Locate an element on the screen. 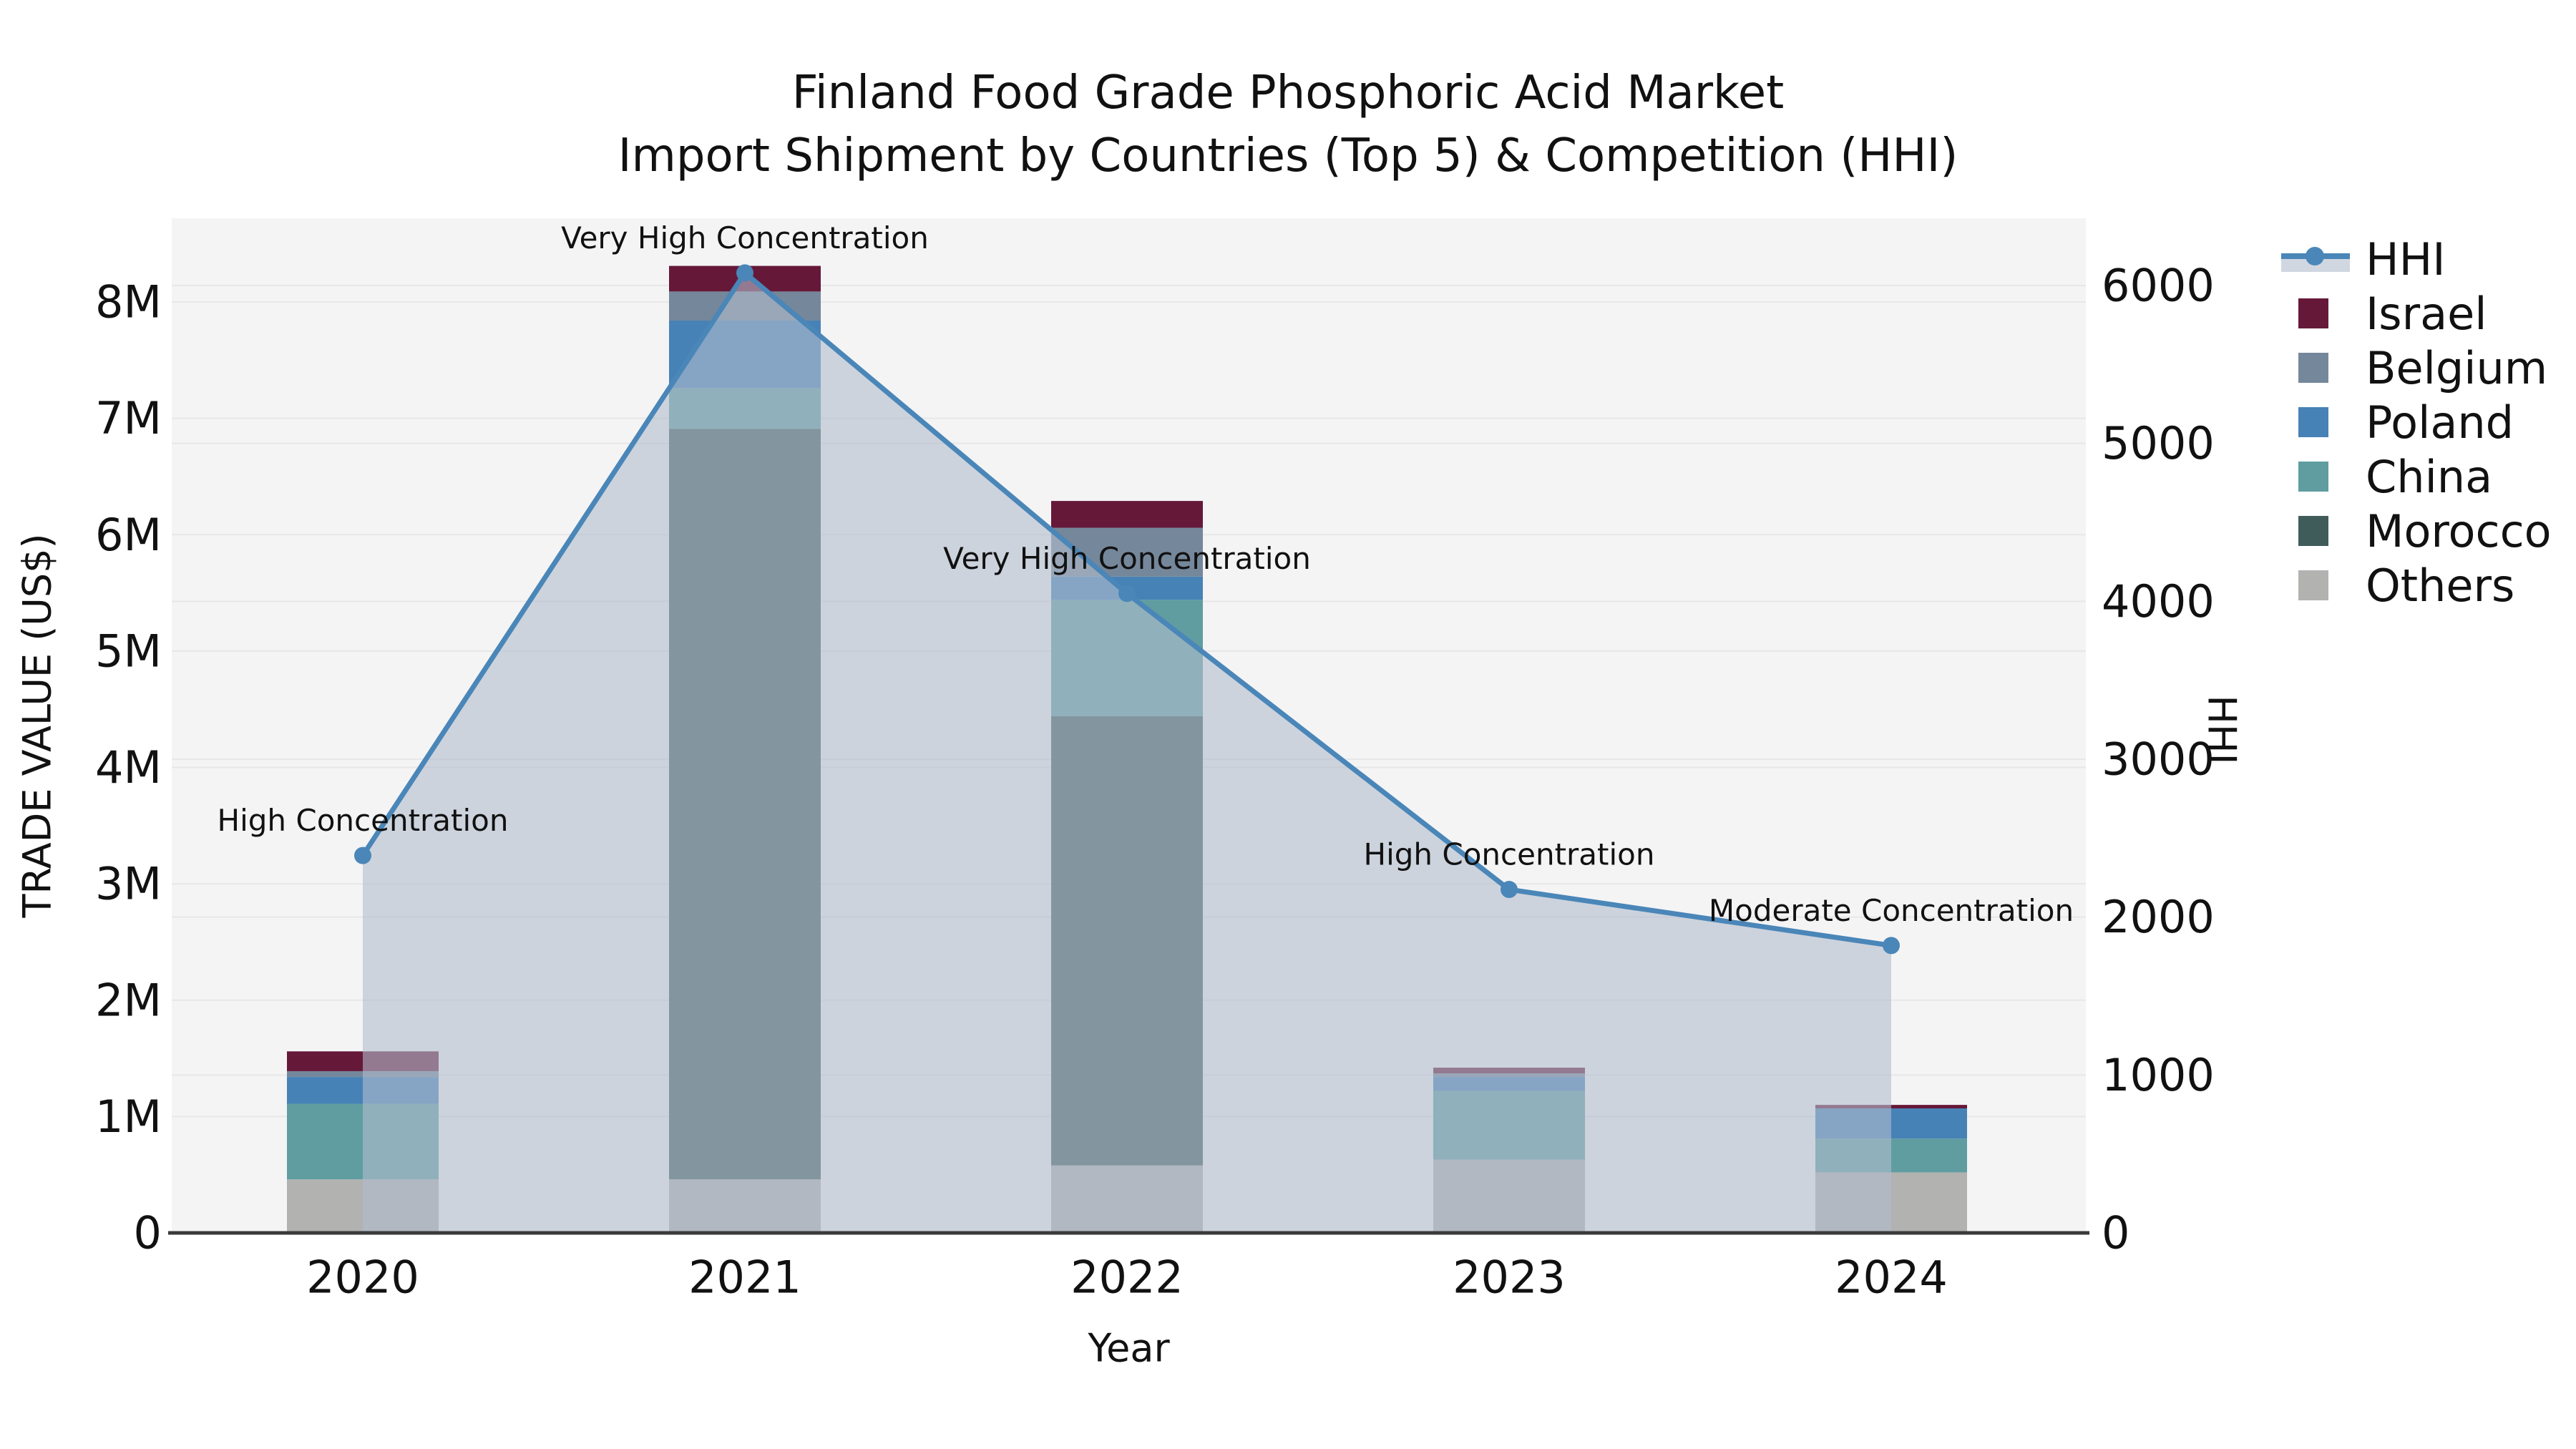 Image resolution: width=2576 pixels, height=1449 pixels. legend-item-morocco: Morocco is located at coordinates (2416, 531).